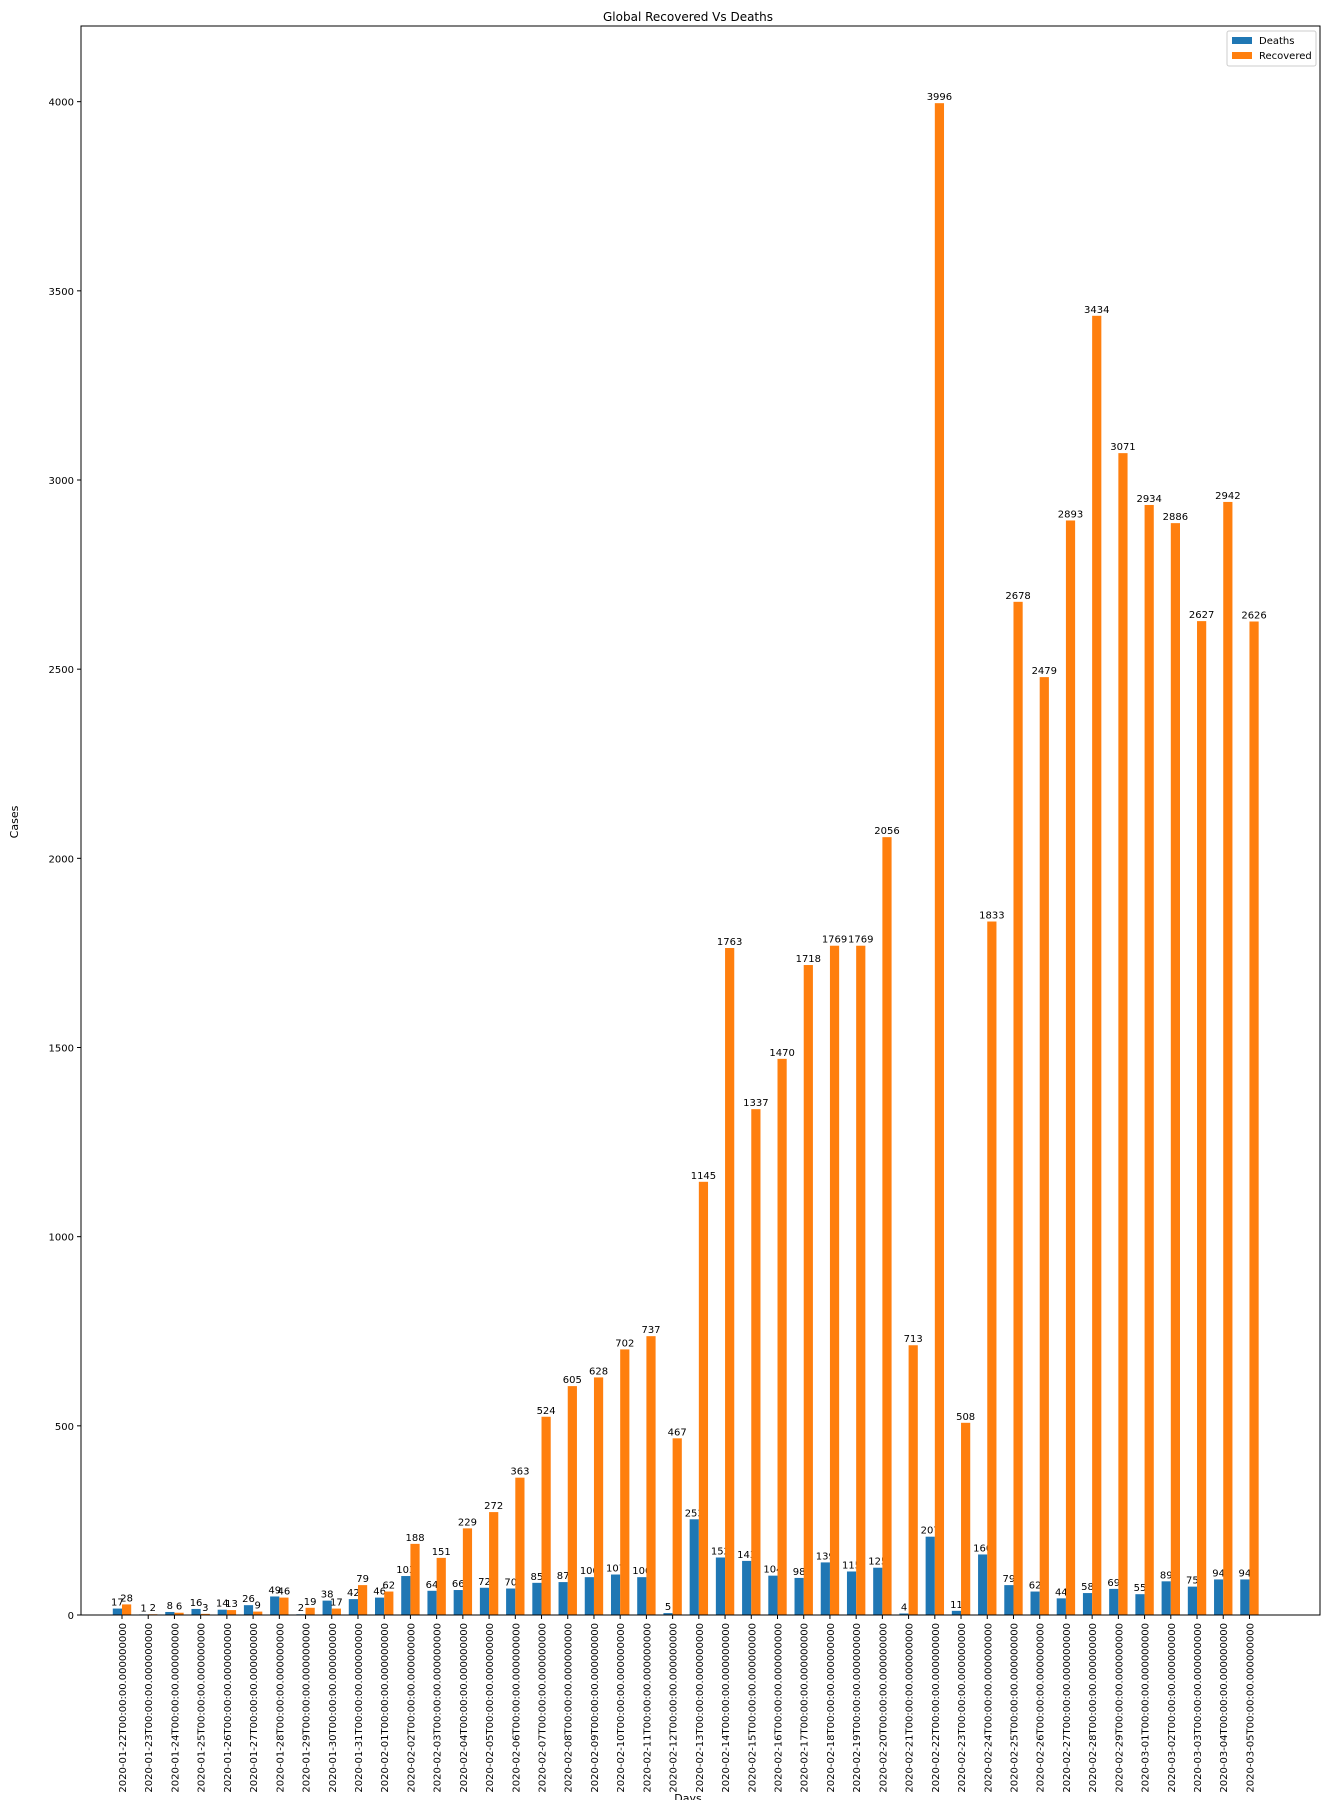 The image size is (1332, 1804). I want to click on recovered-value-label: 363, so click(519, 1472).